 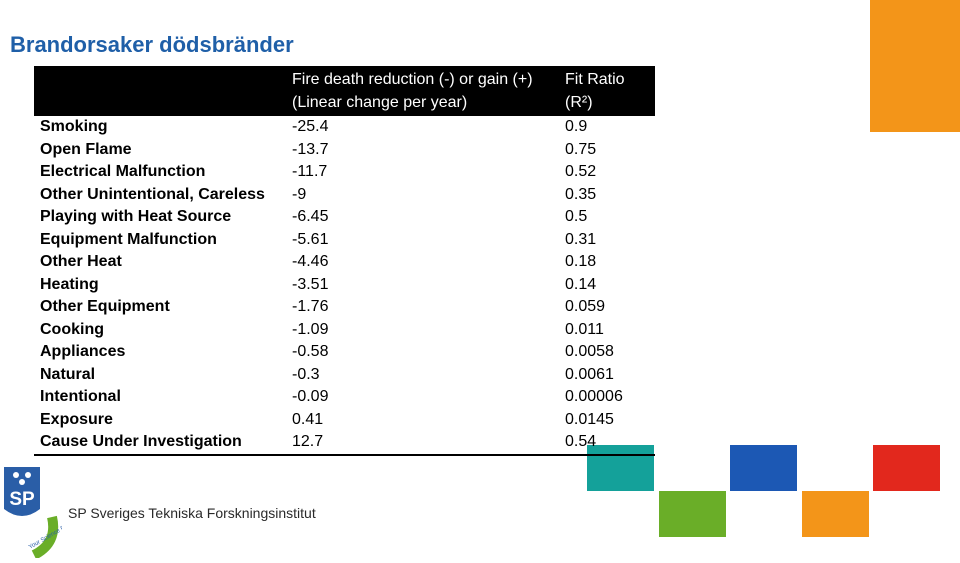 What do you see at coordinates (344, 397) in the screenshot?
I see `table-row: Intentional -0.09 0.00006` at bounding box center [344, 397].